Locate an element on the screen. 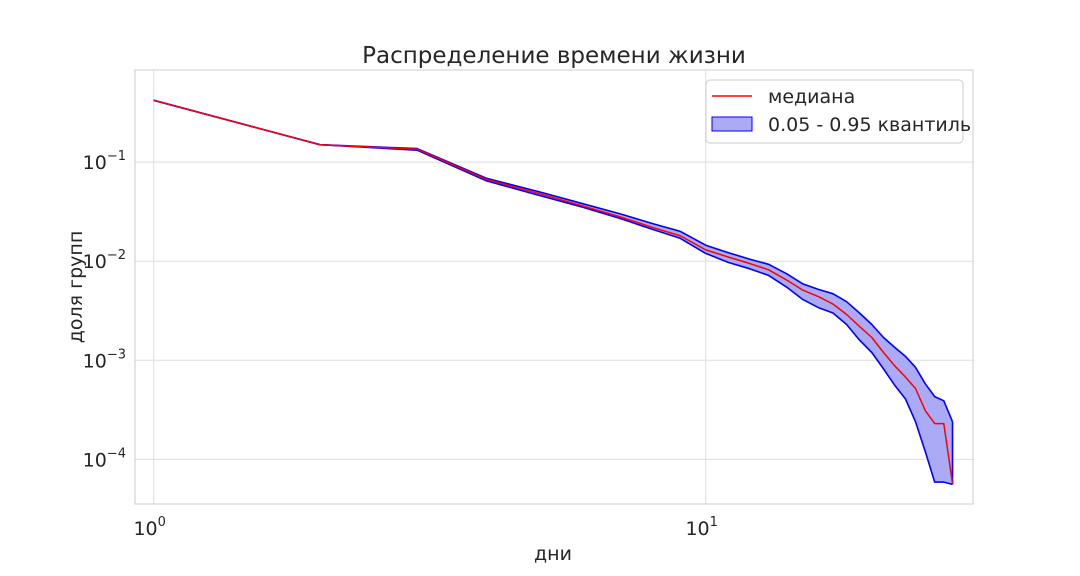 The height and width of the screenshot is (576, 1080). legend-band-label: 0.05 - 0.95 квантиль is located at coordinates (869, 125).